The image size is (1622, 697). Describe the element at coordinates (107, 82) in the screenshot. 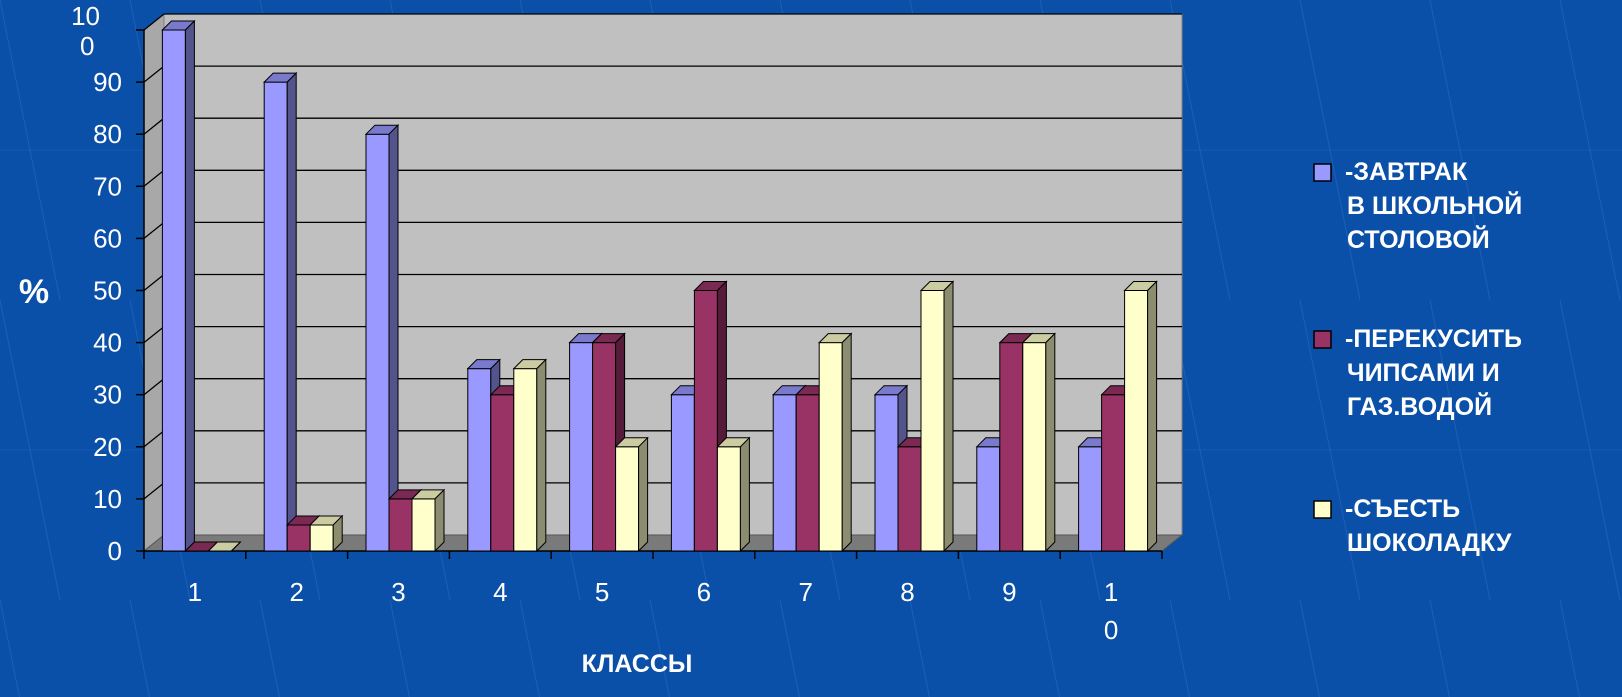

I see `y-tick-label: 90` at that location.